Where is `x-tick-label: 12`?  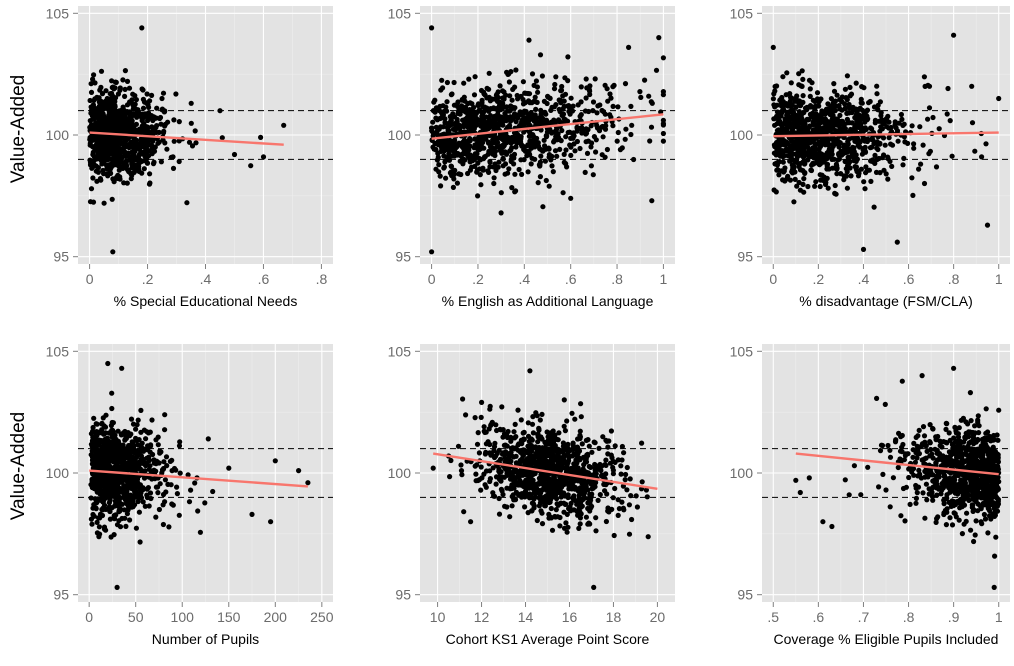 x-tick-label: 12 is located at coordinates (482, 617).